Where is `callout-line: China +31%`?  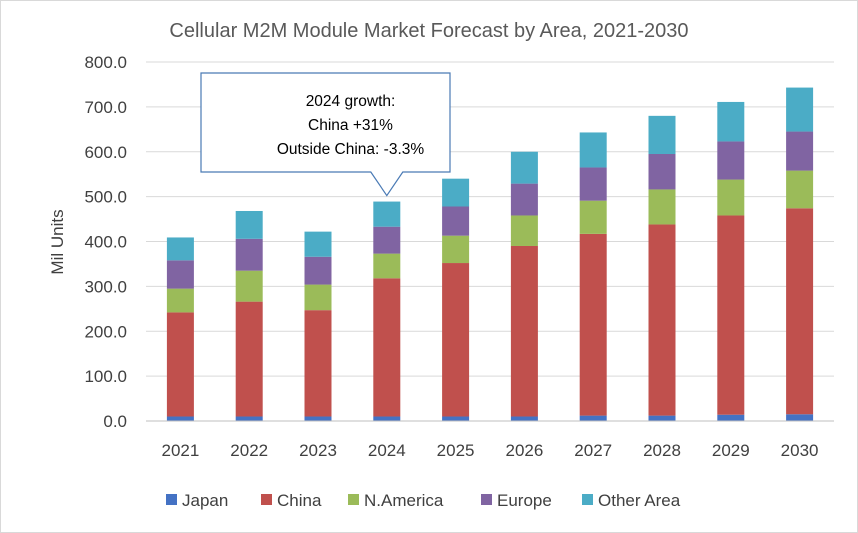
callout-line: China +31% is located at coordinates (350, 125).